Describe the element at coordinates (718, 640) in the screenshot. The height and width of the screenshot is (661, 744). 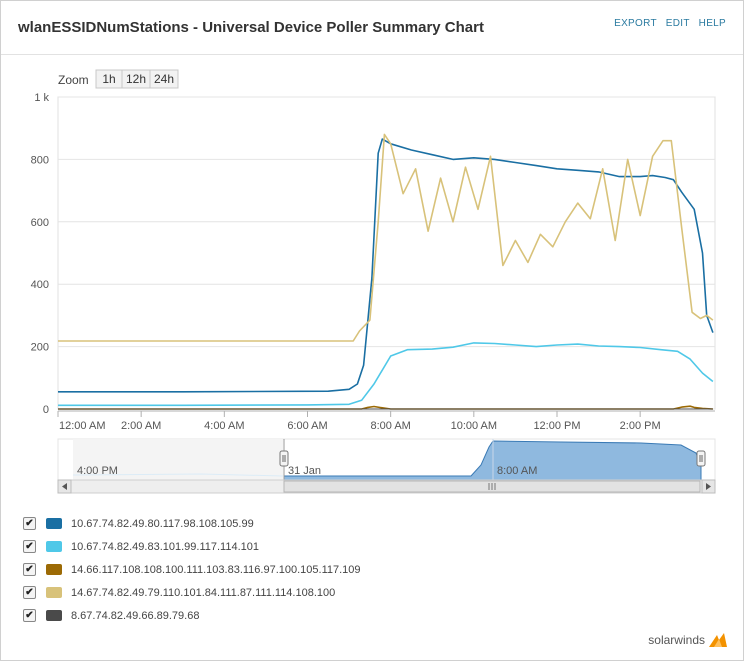
I see `solarwinds-flame-icon` at that location.